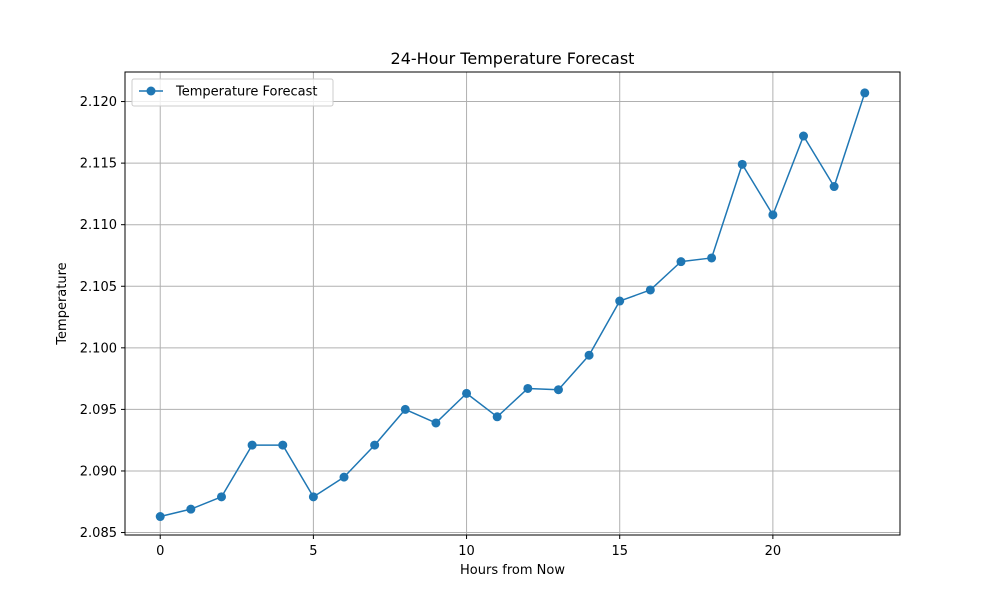 The height and width of the screenshot is (600, 1000). I want to click on y-tick-label: 2.090, so click(98, 471).